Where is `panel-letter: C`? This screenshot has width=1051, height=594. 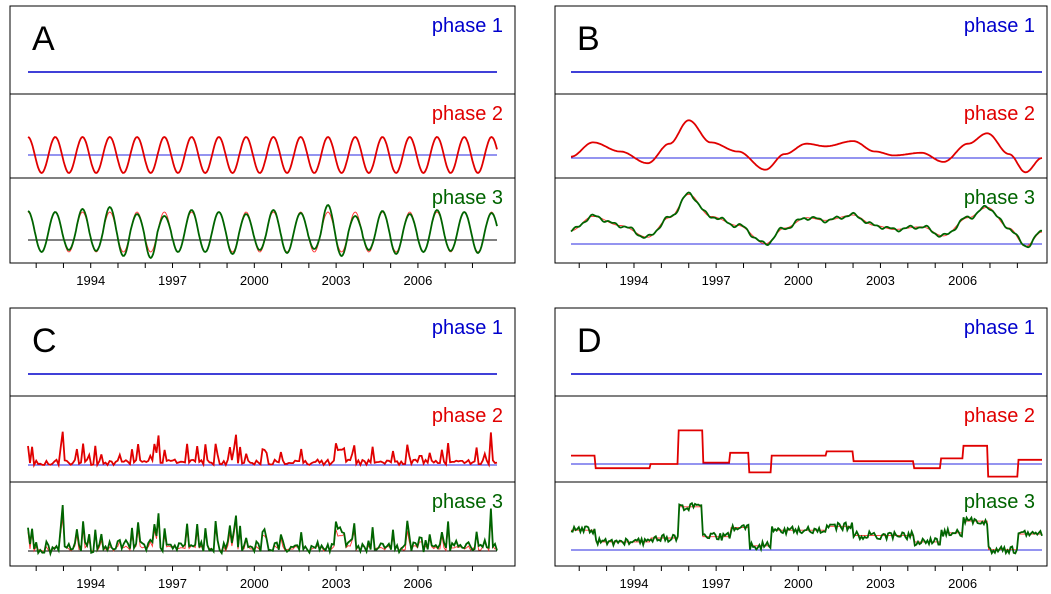 panel-letter: C is located at coordinates (44, 341).